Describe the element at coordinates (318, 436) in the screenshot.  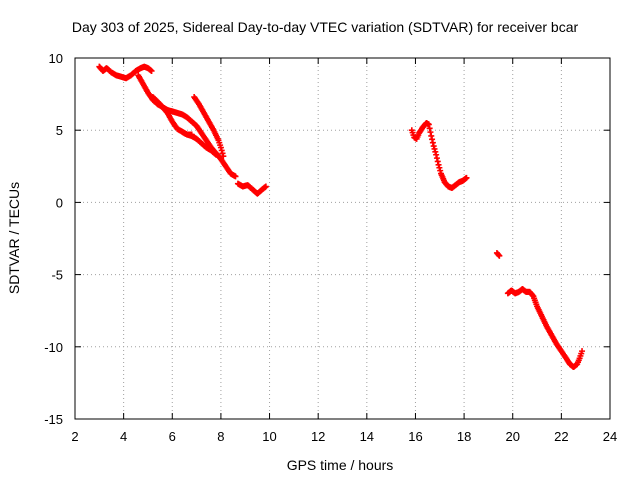
I see `x-tick-label: 12` at that location.